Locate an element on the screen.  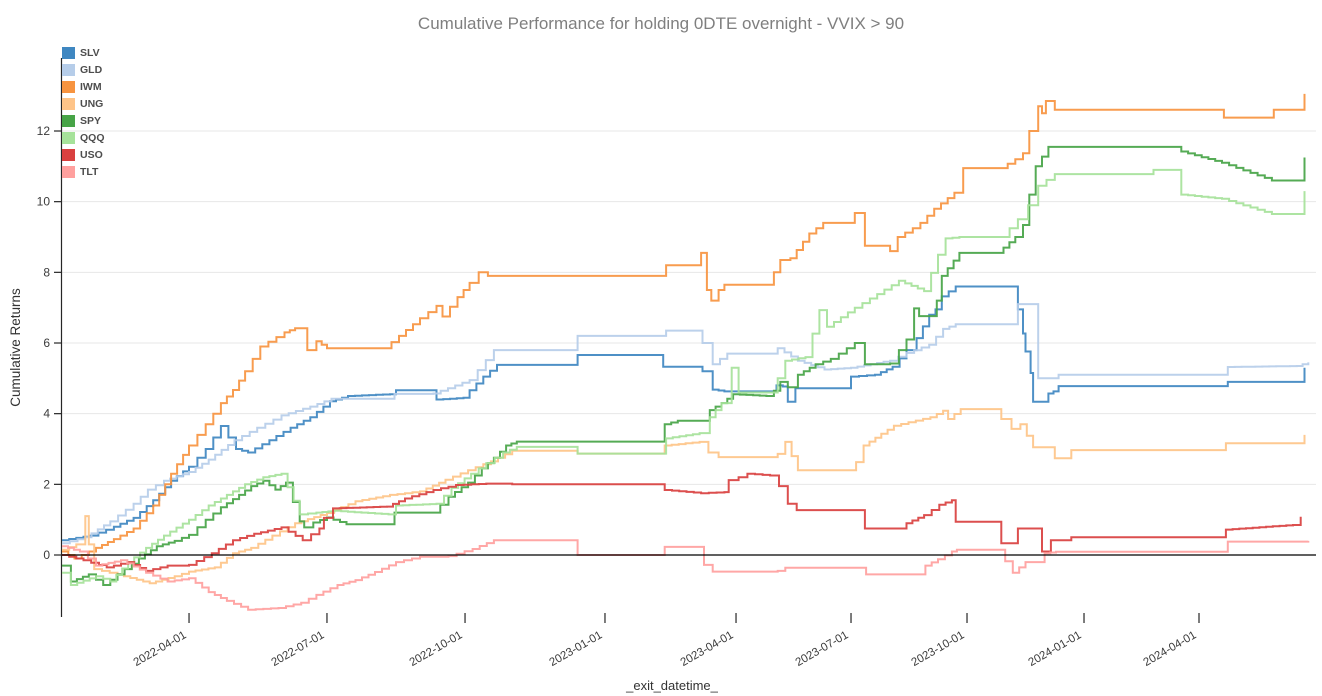
legend-label: GLD is located at coordinates (91, 69).